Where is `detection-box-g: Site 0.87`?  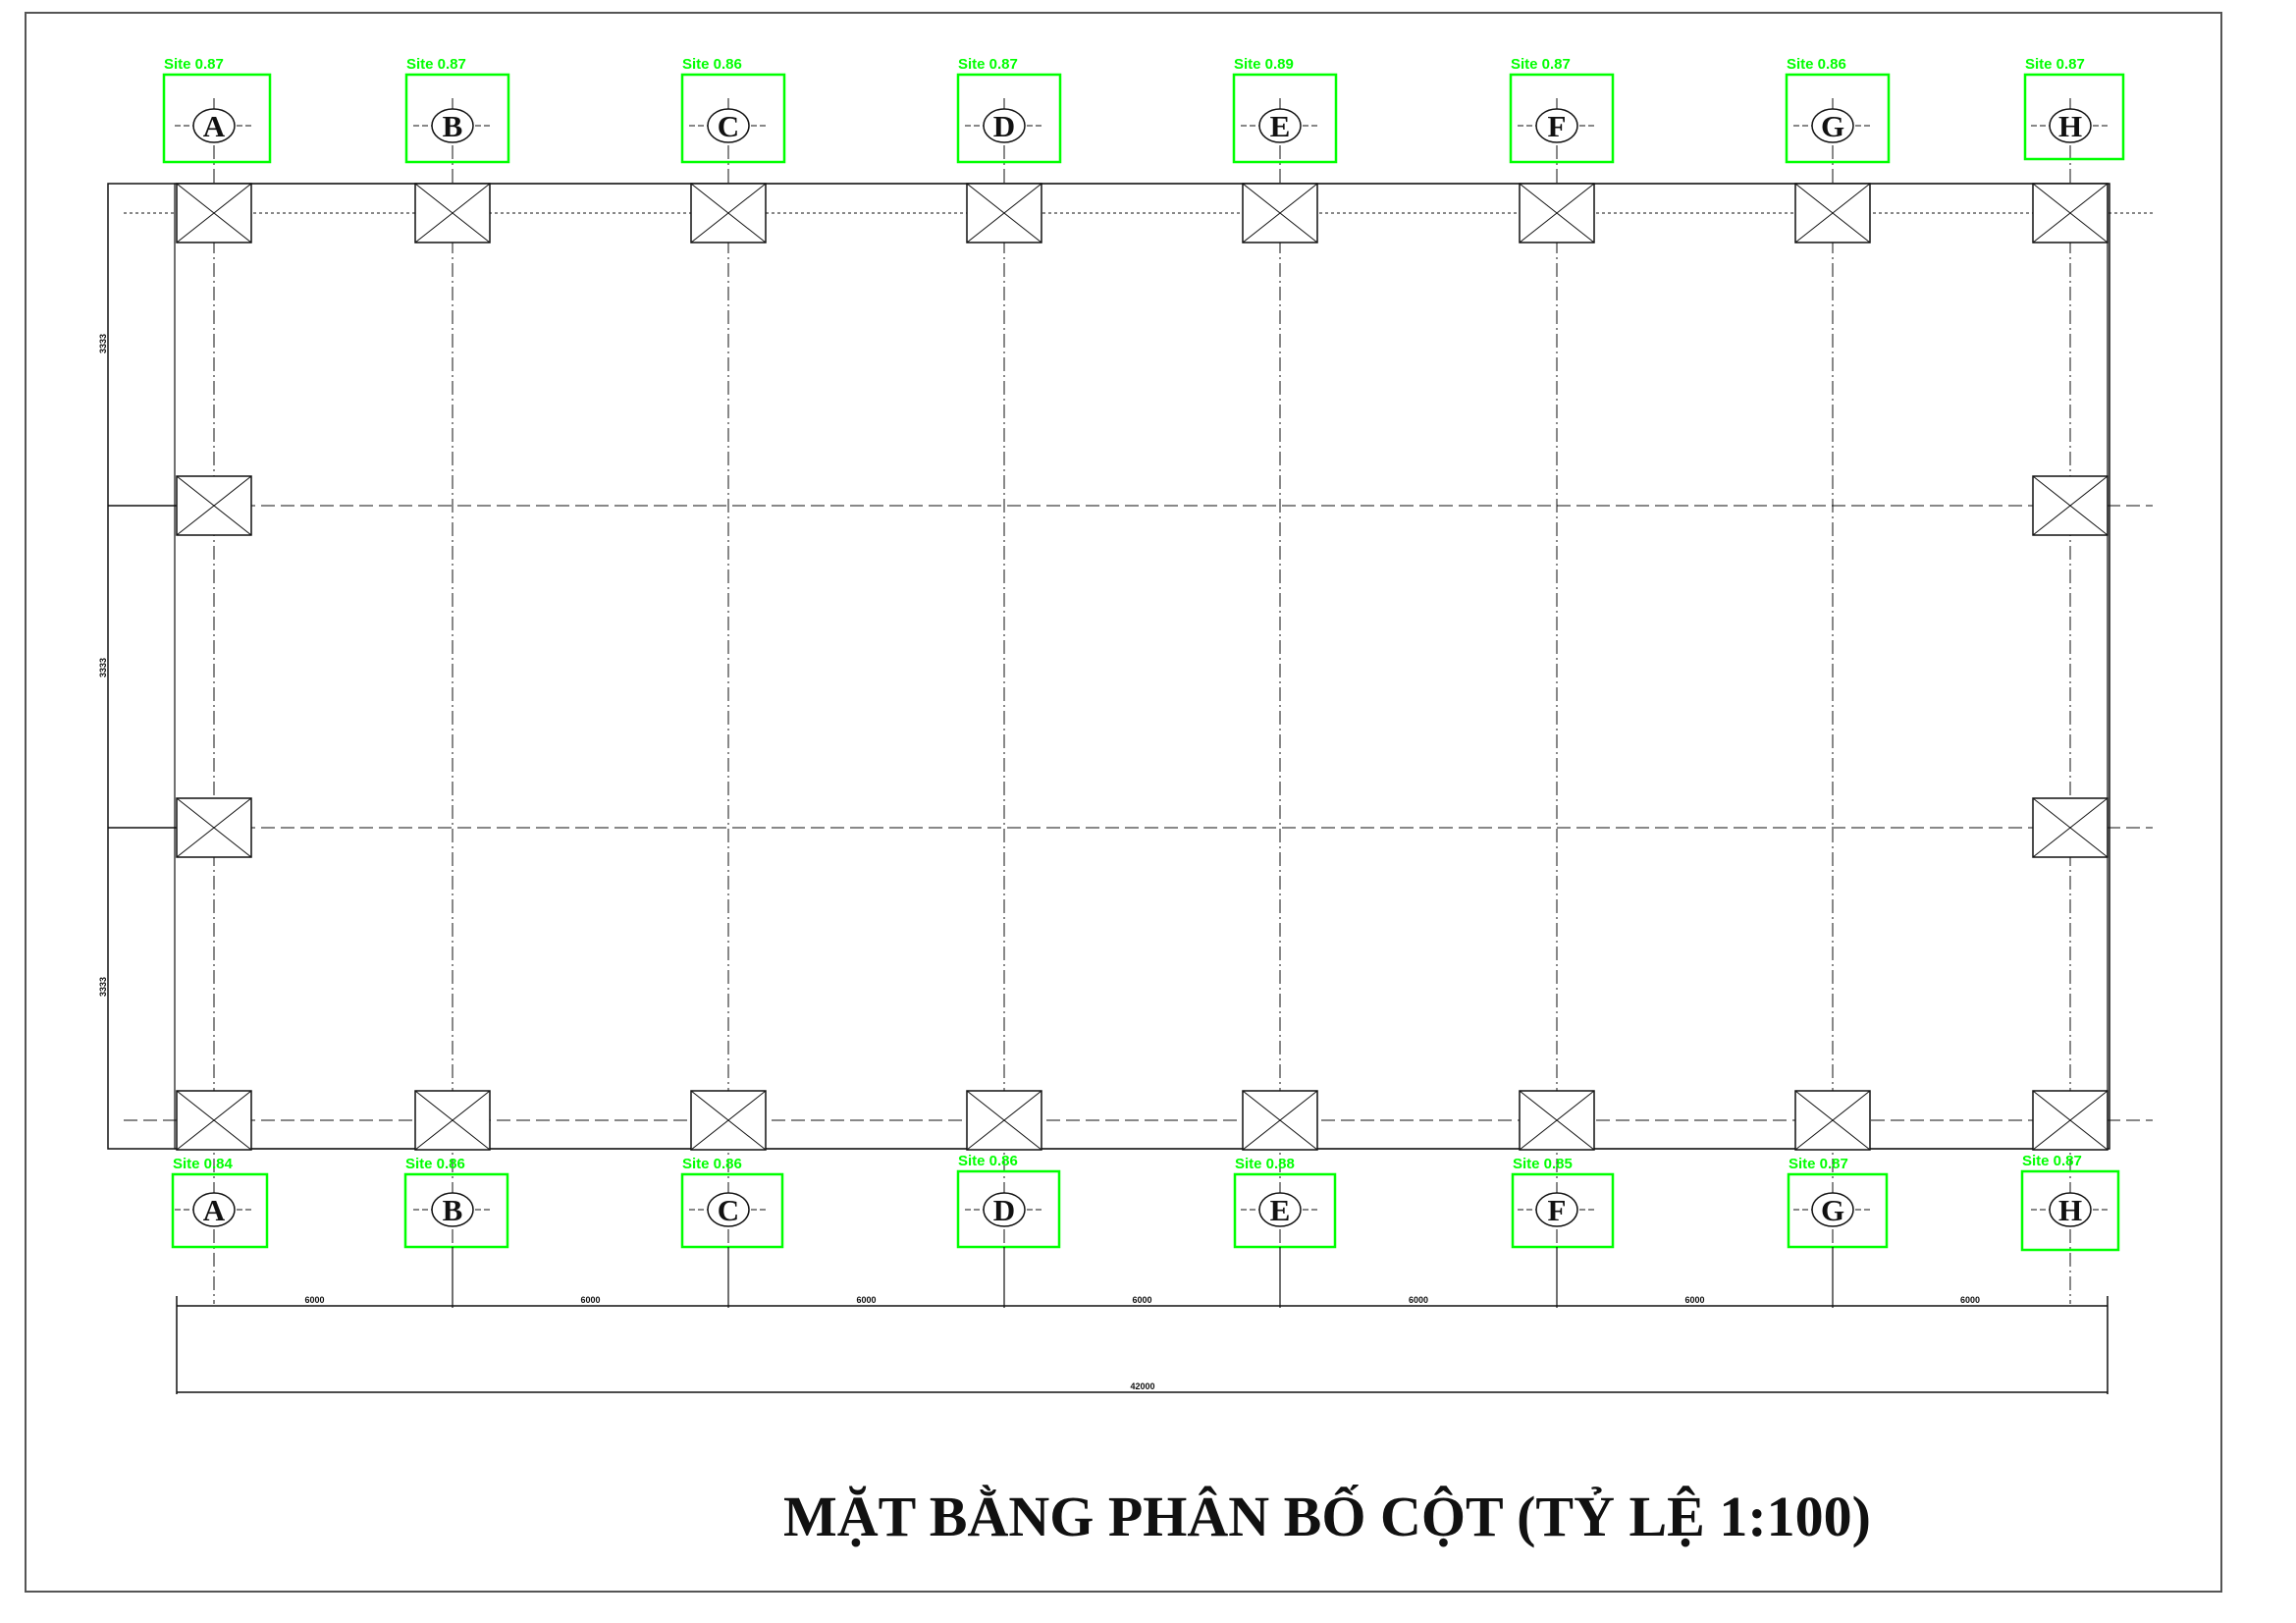
detection-box-g: Site 0.87 is located at coordinates (1838, 1202).